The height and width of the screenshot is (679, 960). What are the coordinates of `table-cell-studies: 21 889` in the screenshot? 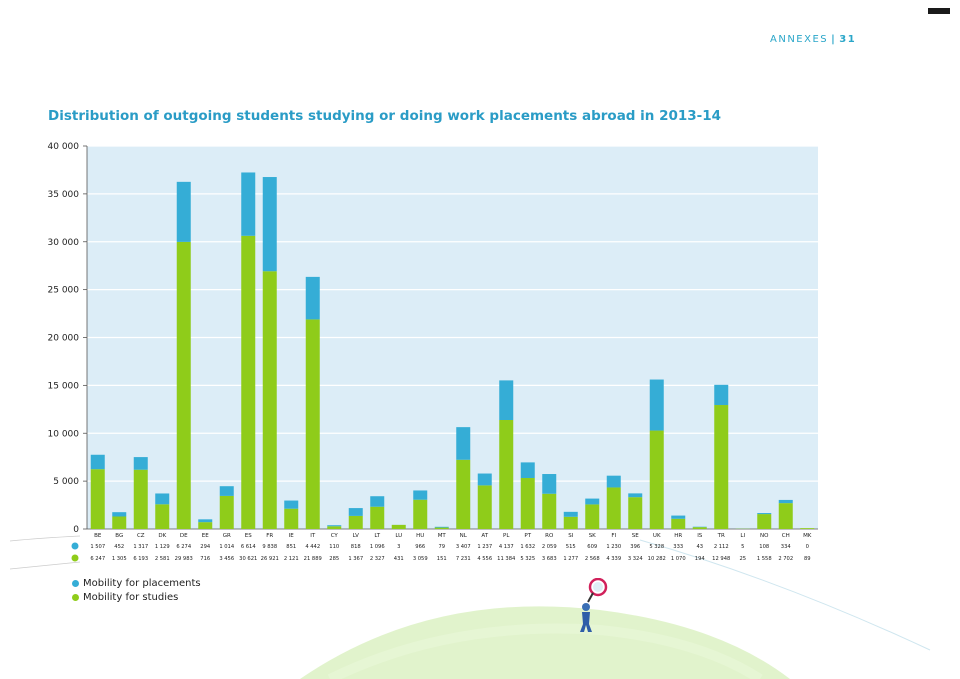 It's located at (313, 559).